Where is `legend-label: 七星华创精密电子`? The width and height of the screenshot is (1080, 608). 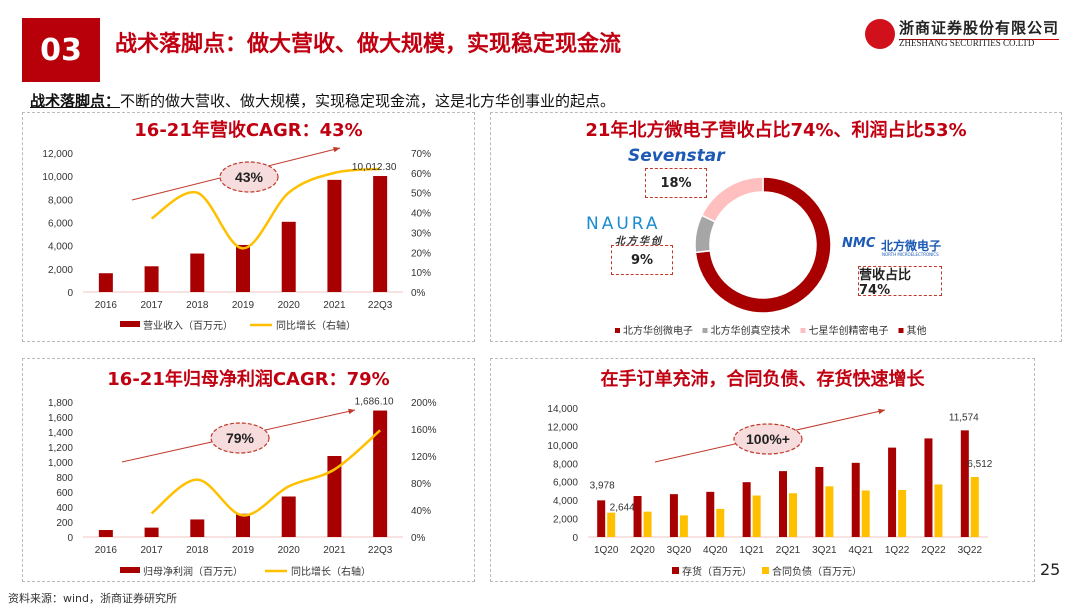 legend-label: 七星华创精密电子 is located at coordinates (849, 330).